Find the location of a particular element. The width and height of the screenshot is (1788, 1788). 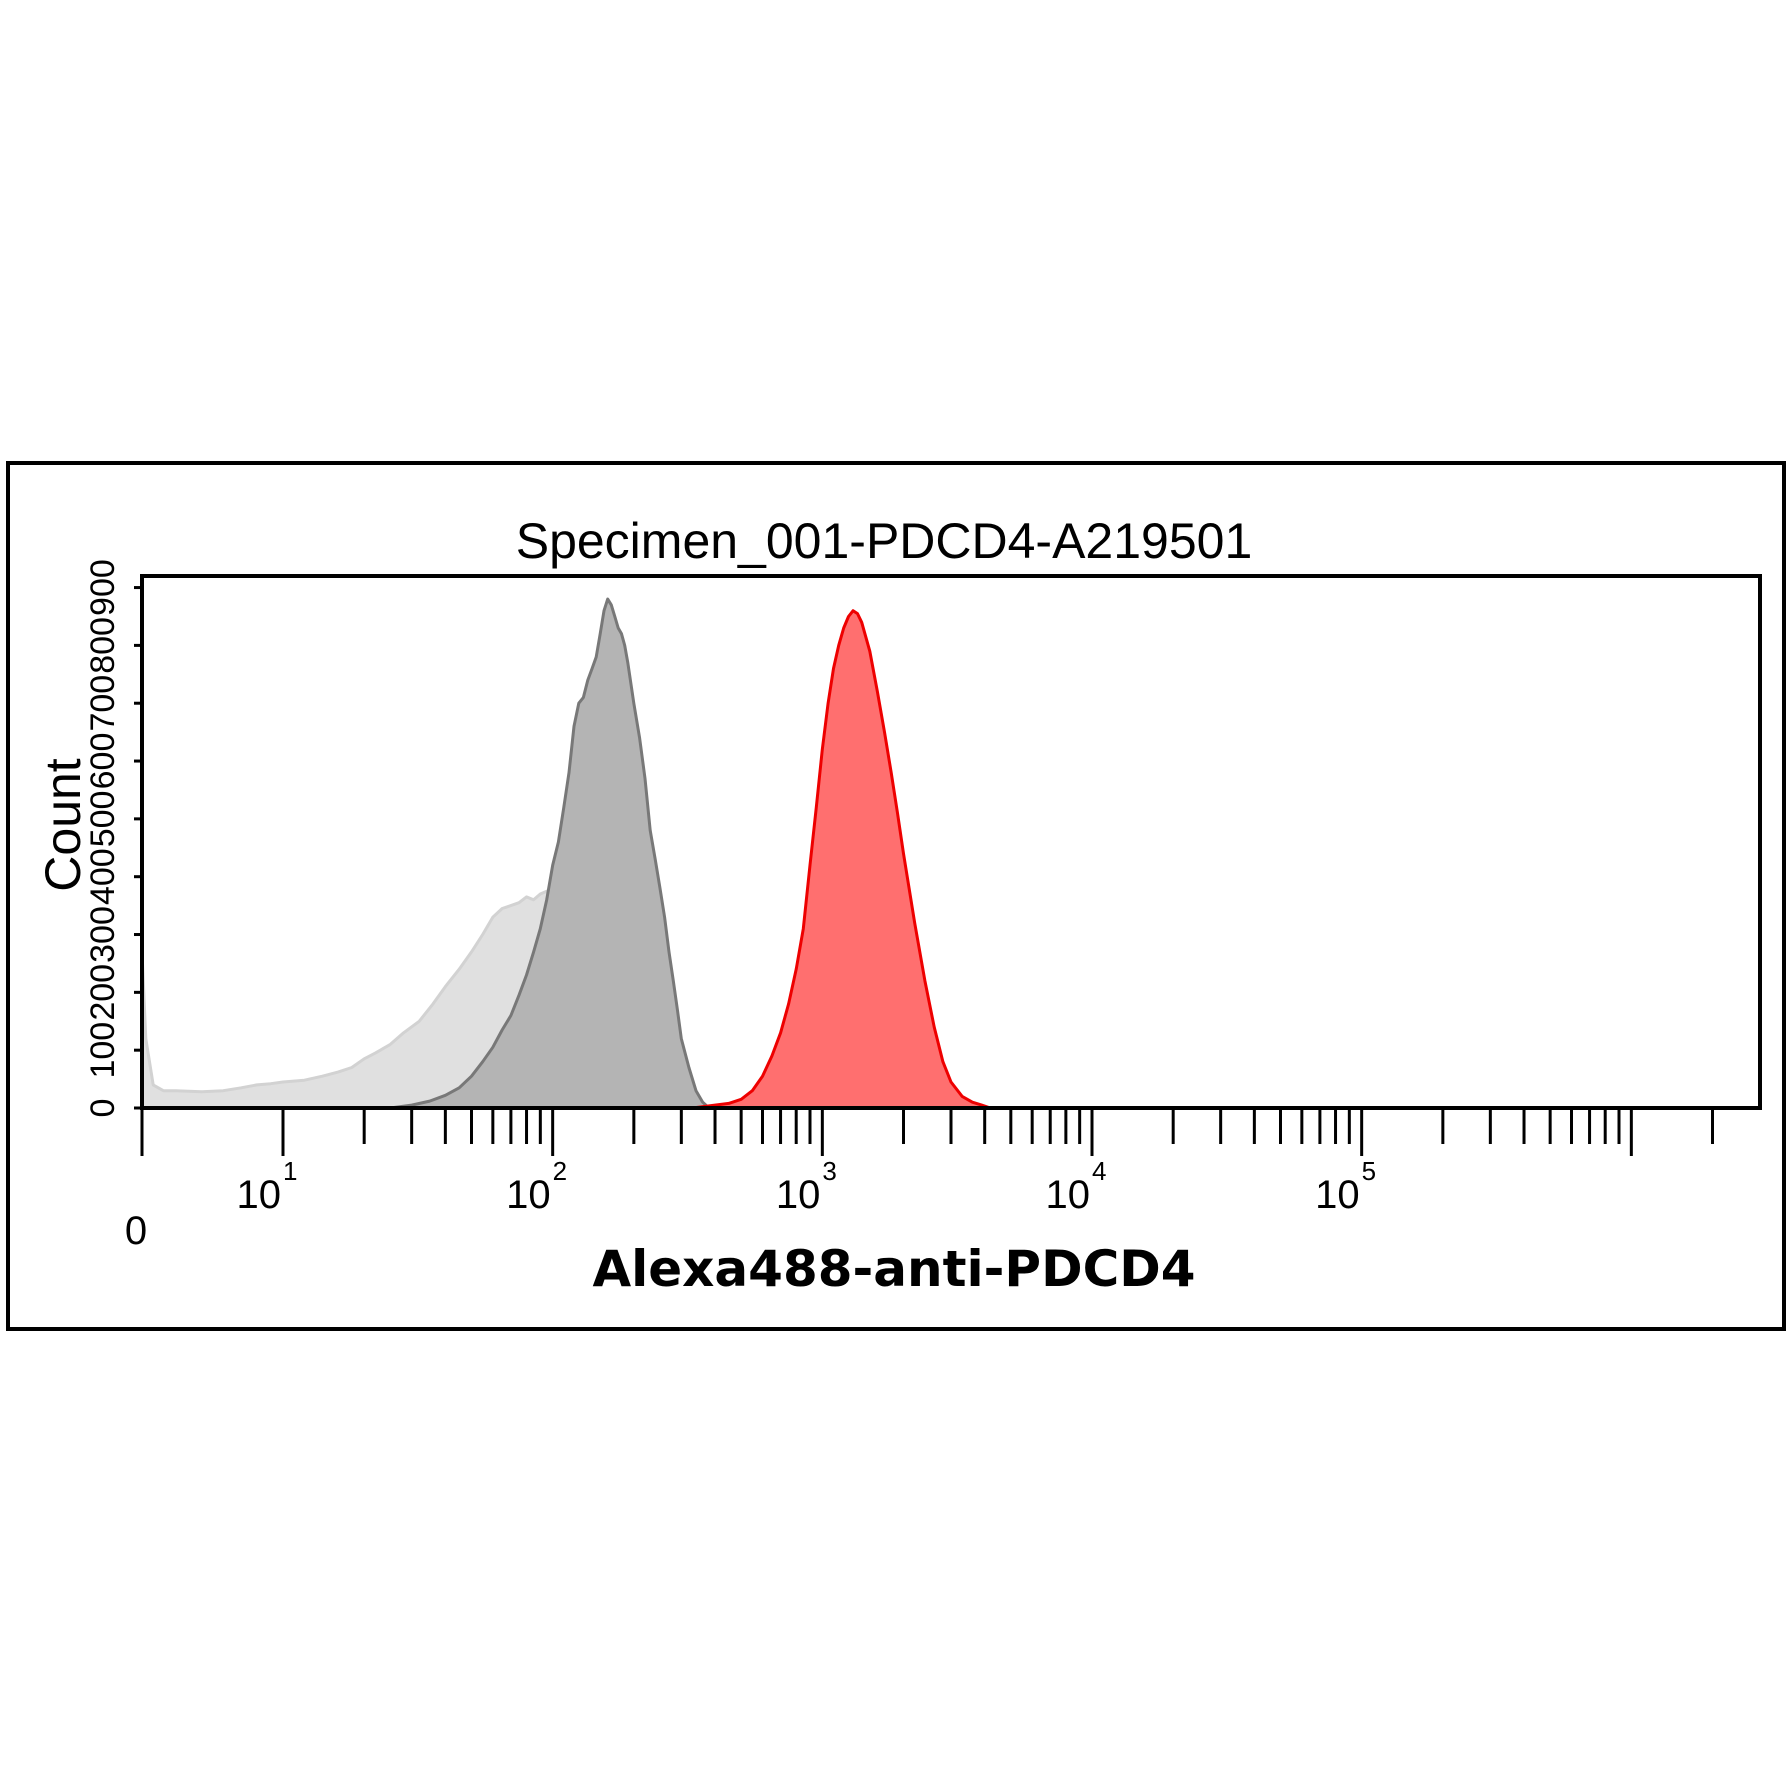

y-tick-label: 0 is located at coordinates (103, 1108).